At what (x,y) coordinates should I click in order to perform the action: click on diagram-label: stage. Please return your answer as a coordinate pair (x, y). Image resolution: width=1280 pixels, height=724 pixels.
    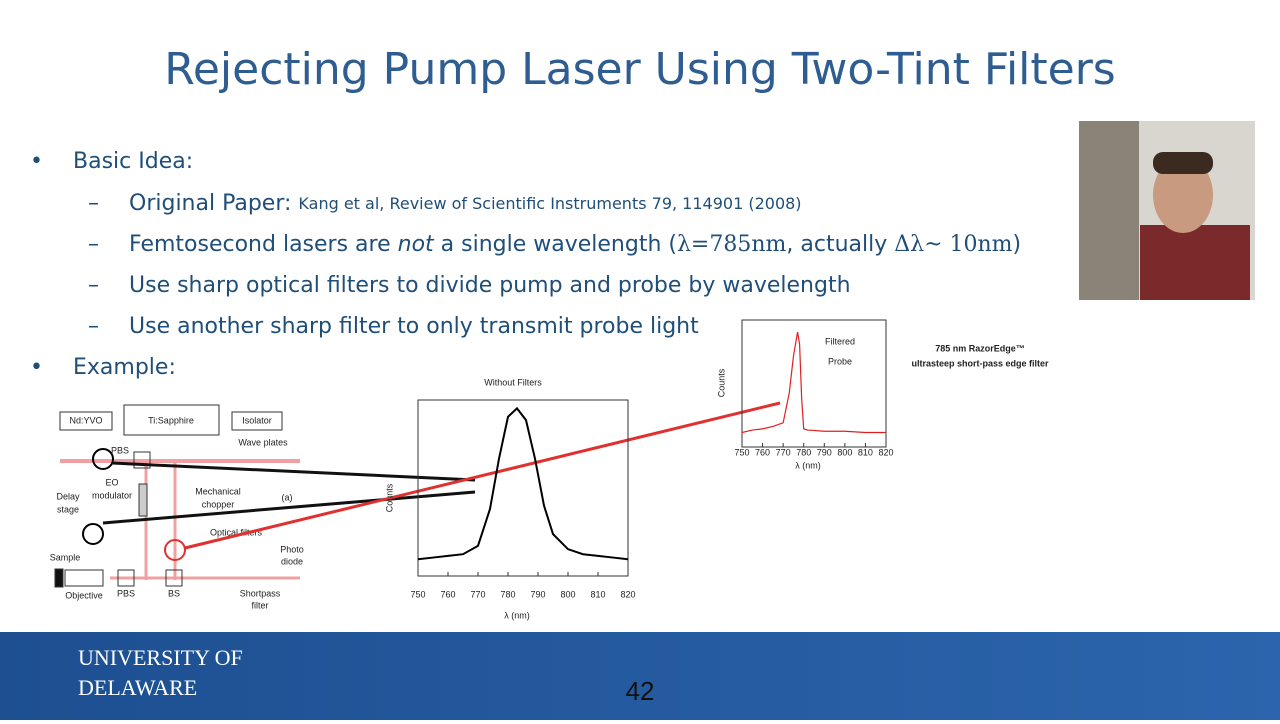
    Looking at the image, I should click on (68, 509).